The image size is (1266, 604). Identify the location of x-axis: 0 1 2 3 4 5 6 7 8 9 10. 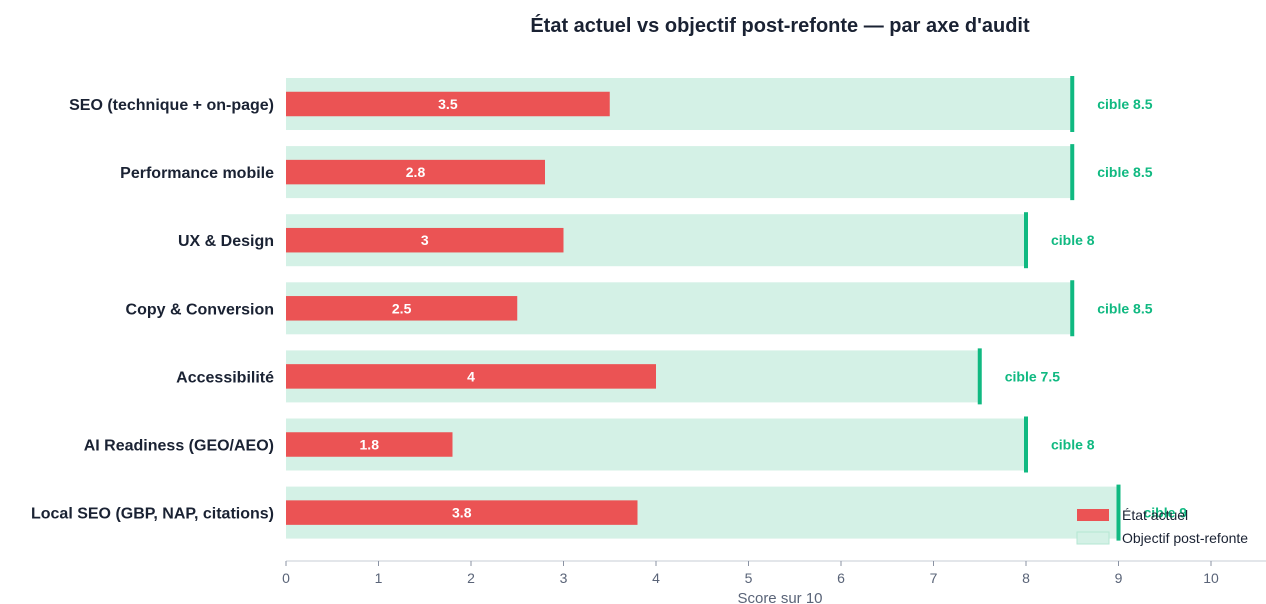
(774, 573).